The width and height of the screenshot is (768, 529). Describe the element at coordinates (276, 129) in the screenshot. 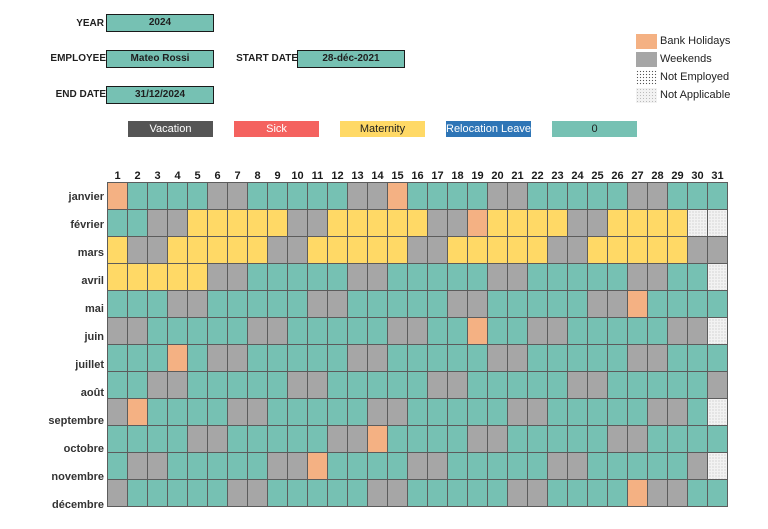

I see `category-sick: Sick` at that location.